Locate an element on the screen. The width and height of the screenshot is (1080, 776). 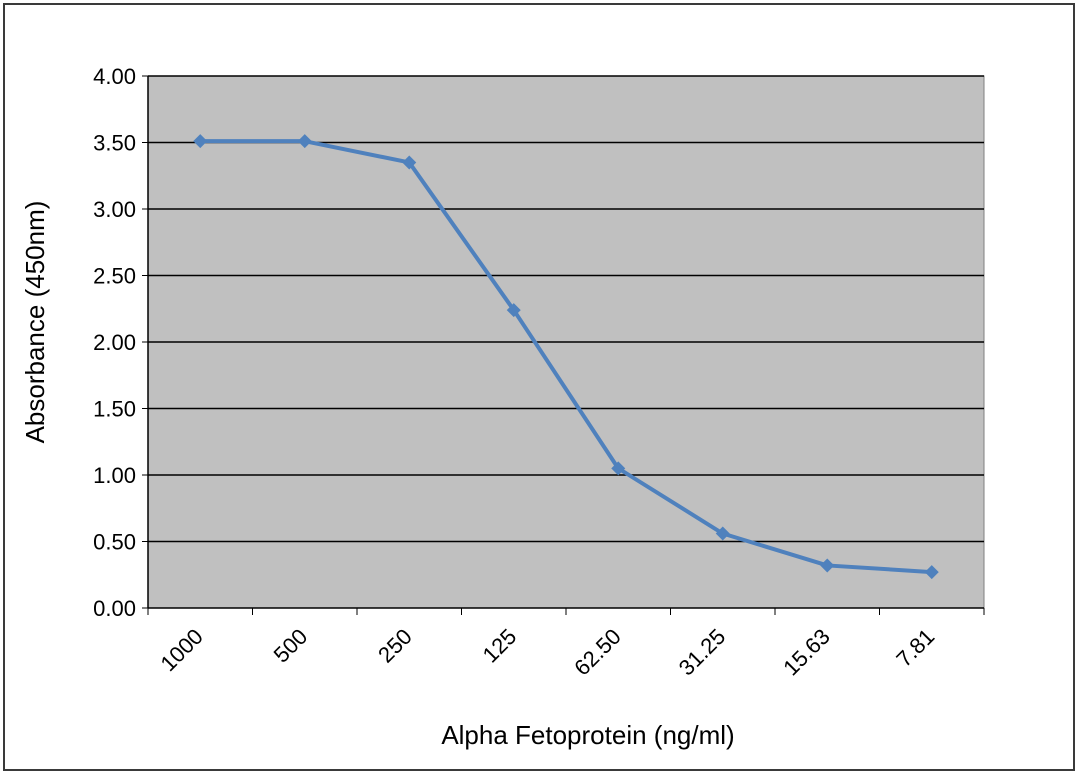
y-tick-label-7: 3.50 is located at coordinates (114, 143).